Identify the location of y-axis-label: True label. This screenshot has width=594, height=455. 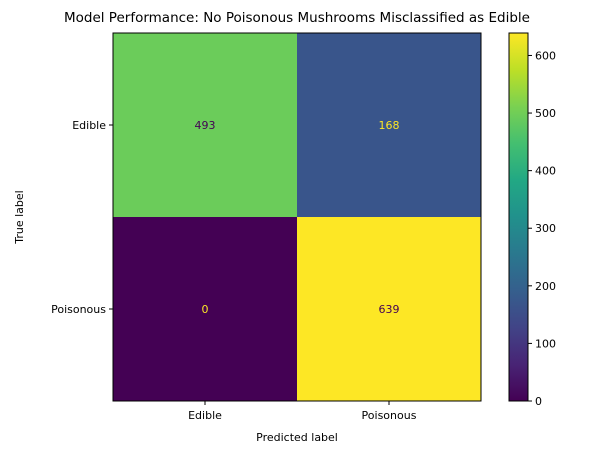
(19, 217).